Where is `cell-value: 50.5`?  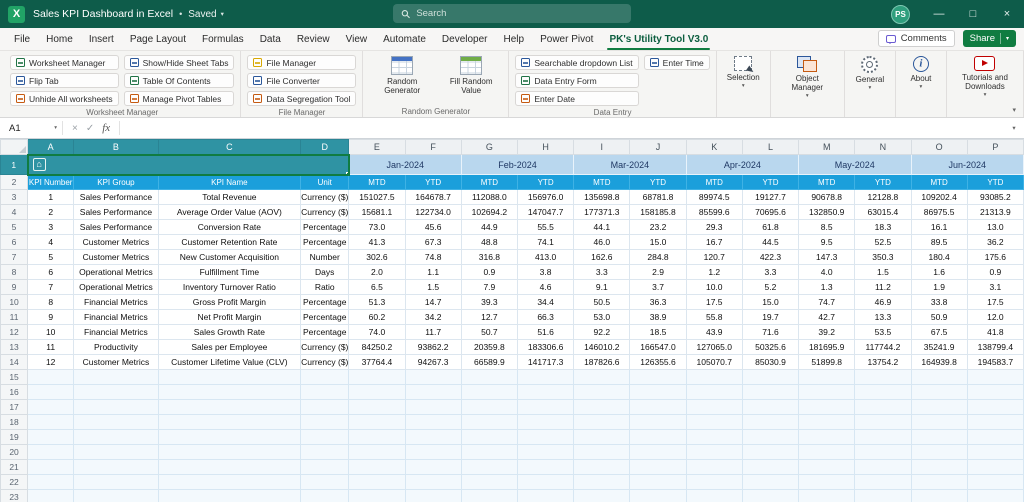
cell-value: 50.5 is located at coordinates (602, 302).